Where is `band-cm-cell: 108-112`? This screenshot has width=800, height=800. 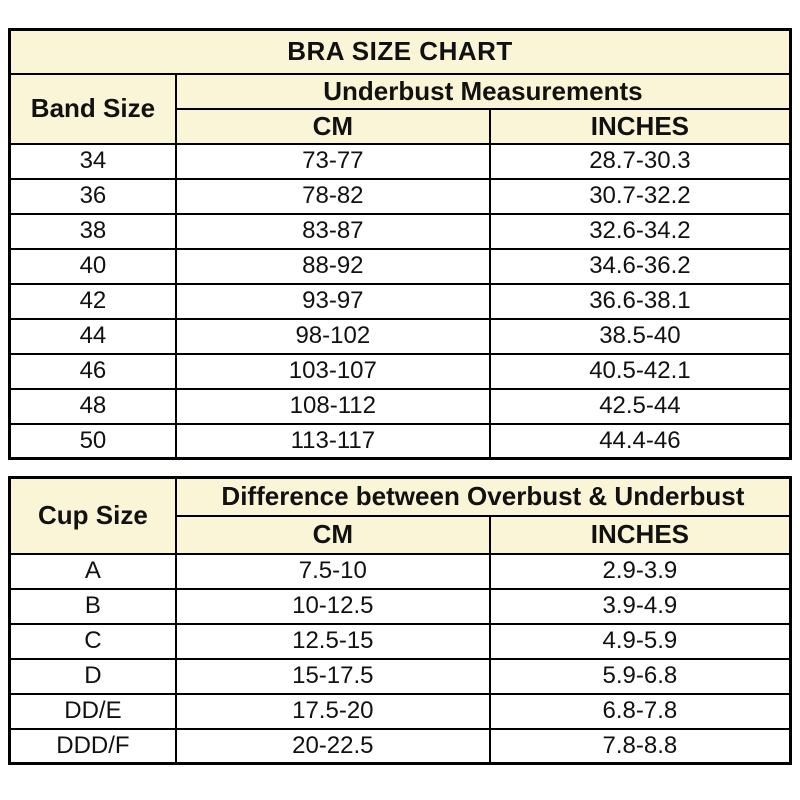
band-cm-cell: 108-112 is located at coordinates (332, 406).